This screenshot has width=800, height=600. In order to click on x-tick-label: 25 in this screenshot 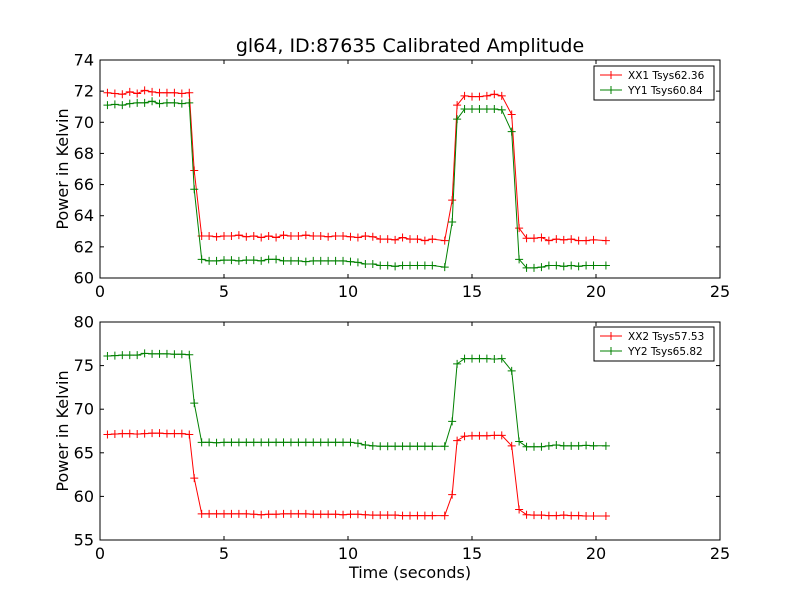, I will do `click(720, 553)`.